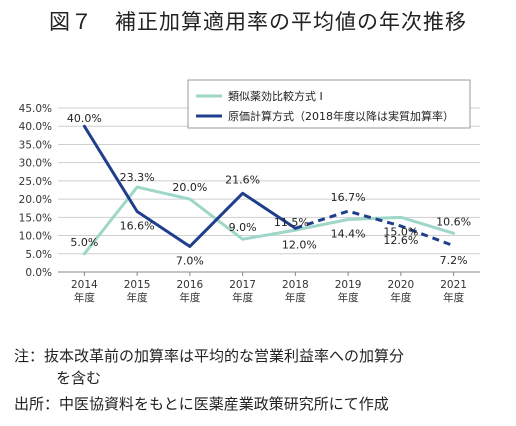 The width and height of the screenshot is (516, 426). Describe the element at coordinates (38, 255) in the screenshot. I see `y-tick-label: 5.0%` at that location.